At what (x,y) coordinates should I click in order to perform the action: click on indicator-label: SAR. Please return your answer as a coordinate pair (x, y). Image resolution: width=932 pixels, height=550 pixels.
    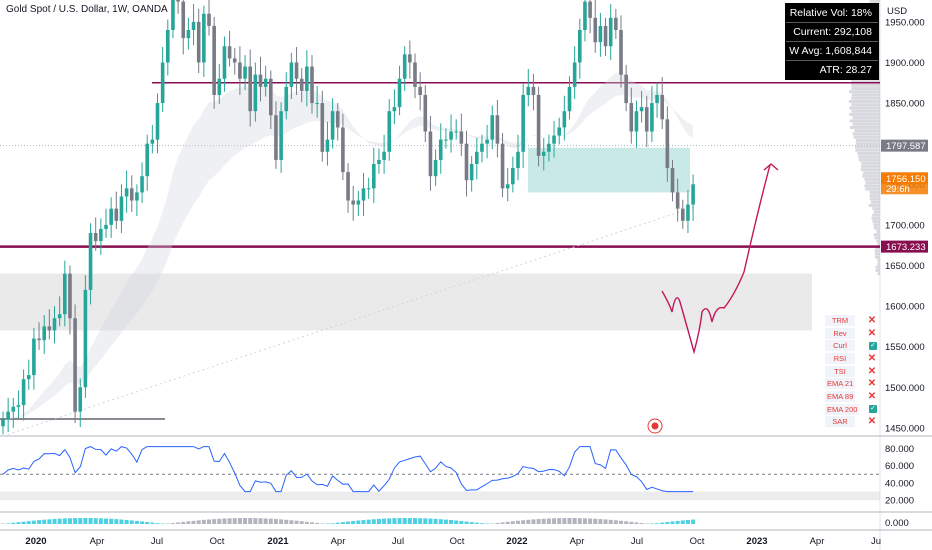
    Looking at the image, I should click on (840, 421).